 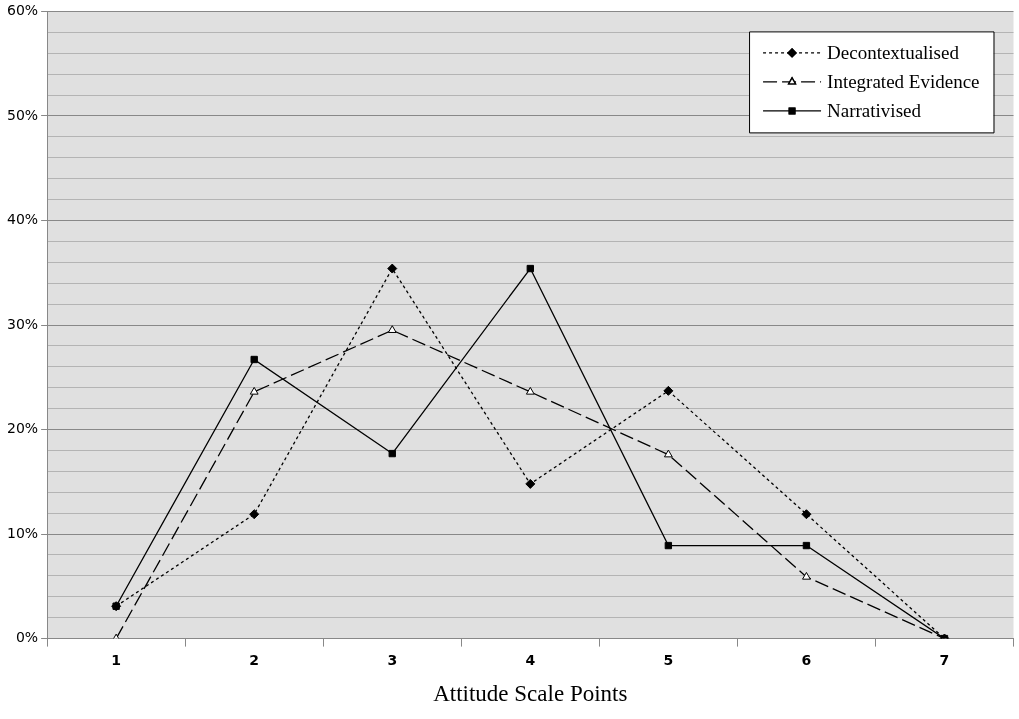 I want to click on x-tick-label: 7, so click(x=944, y=659).